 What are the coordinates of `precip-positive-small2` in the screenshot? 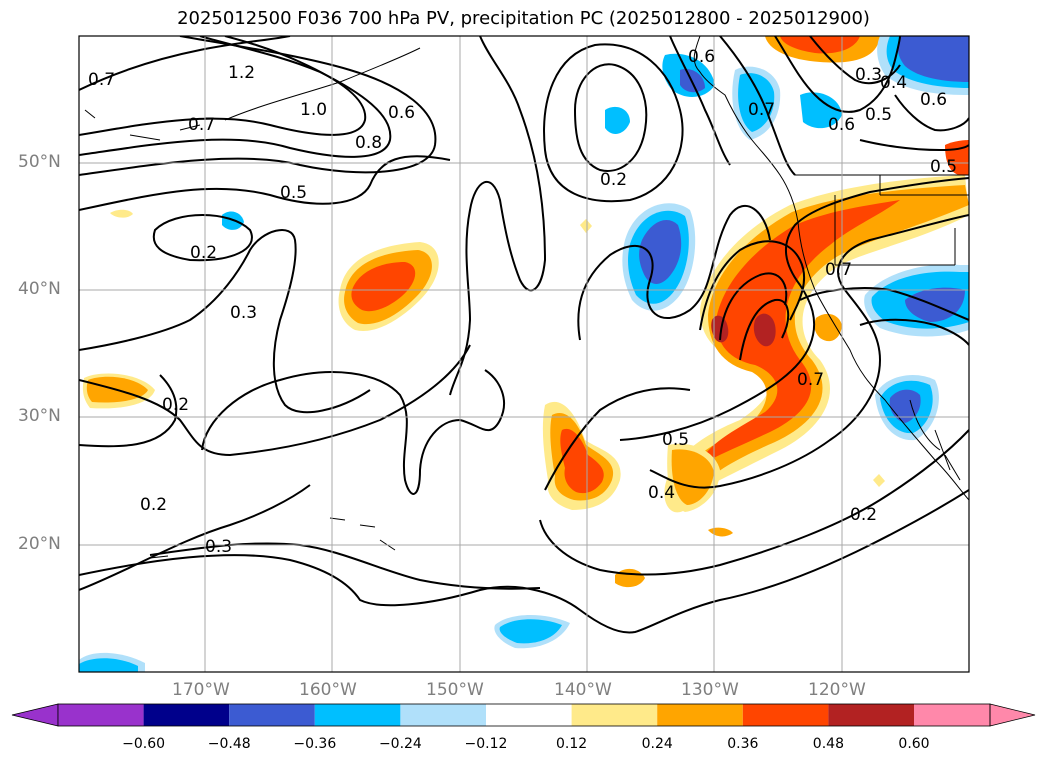 It's located at (720, 532).